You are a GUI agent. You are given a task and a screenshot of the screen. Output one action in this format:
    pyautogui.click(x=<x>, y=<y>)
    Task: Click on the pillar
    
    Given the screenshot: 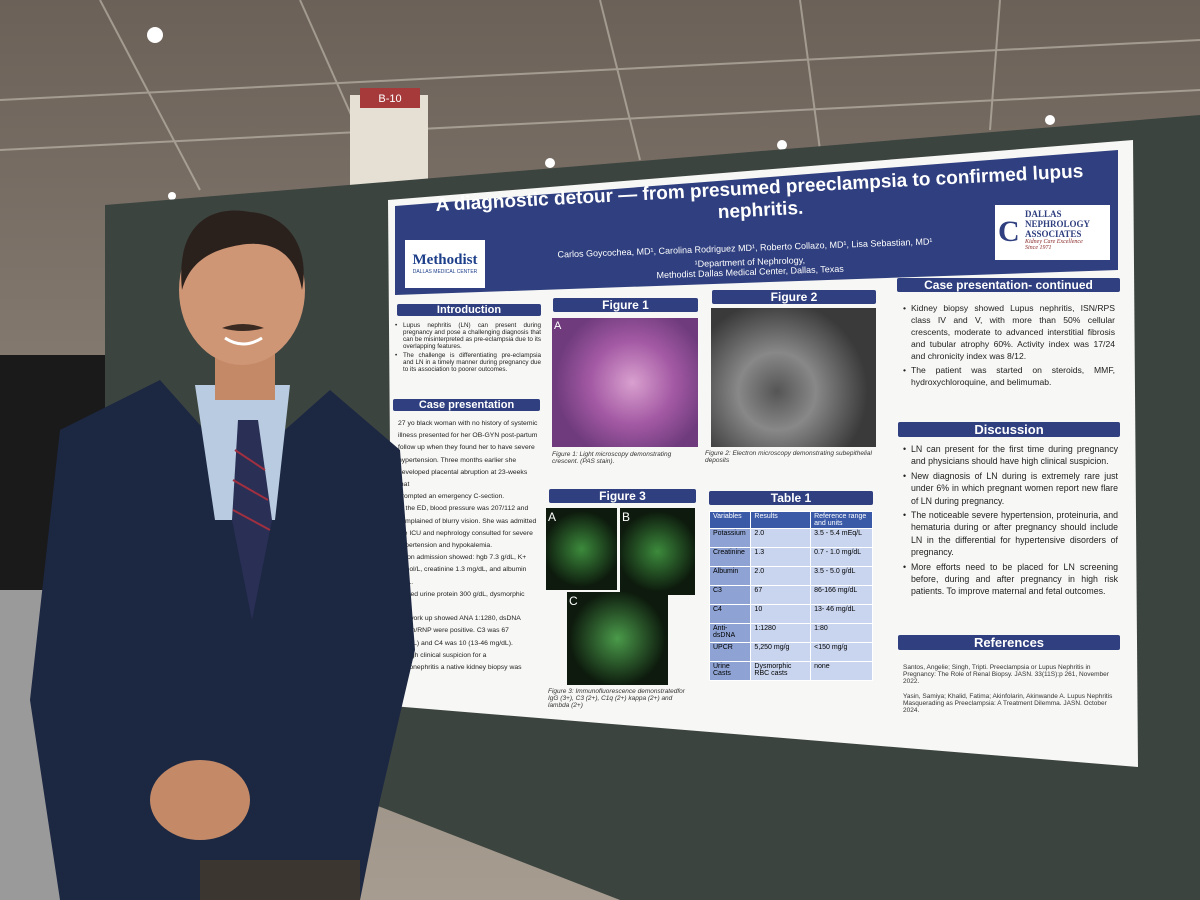 What is the action you would take?
    pyautogui.click(x=389, y=142)
    